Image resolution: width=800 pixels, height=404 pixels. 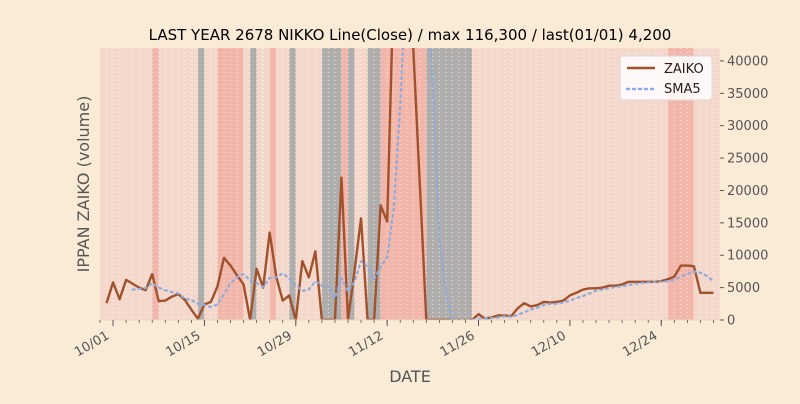 I want to click on x-axis-label: DATE, so click(x=410, y=376).